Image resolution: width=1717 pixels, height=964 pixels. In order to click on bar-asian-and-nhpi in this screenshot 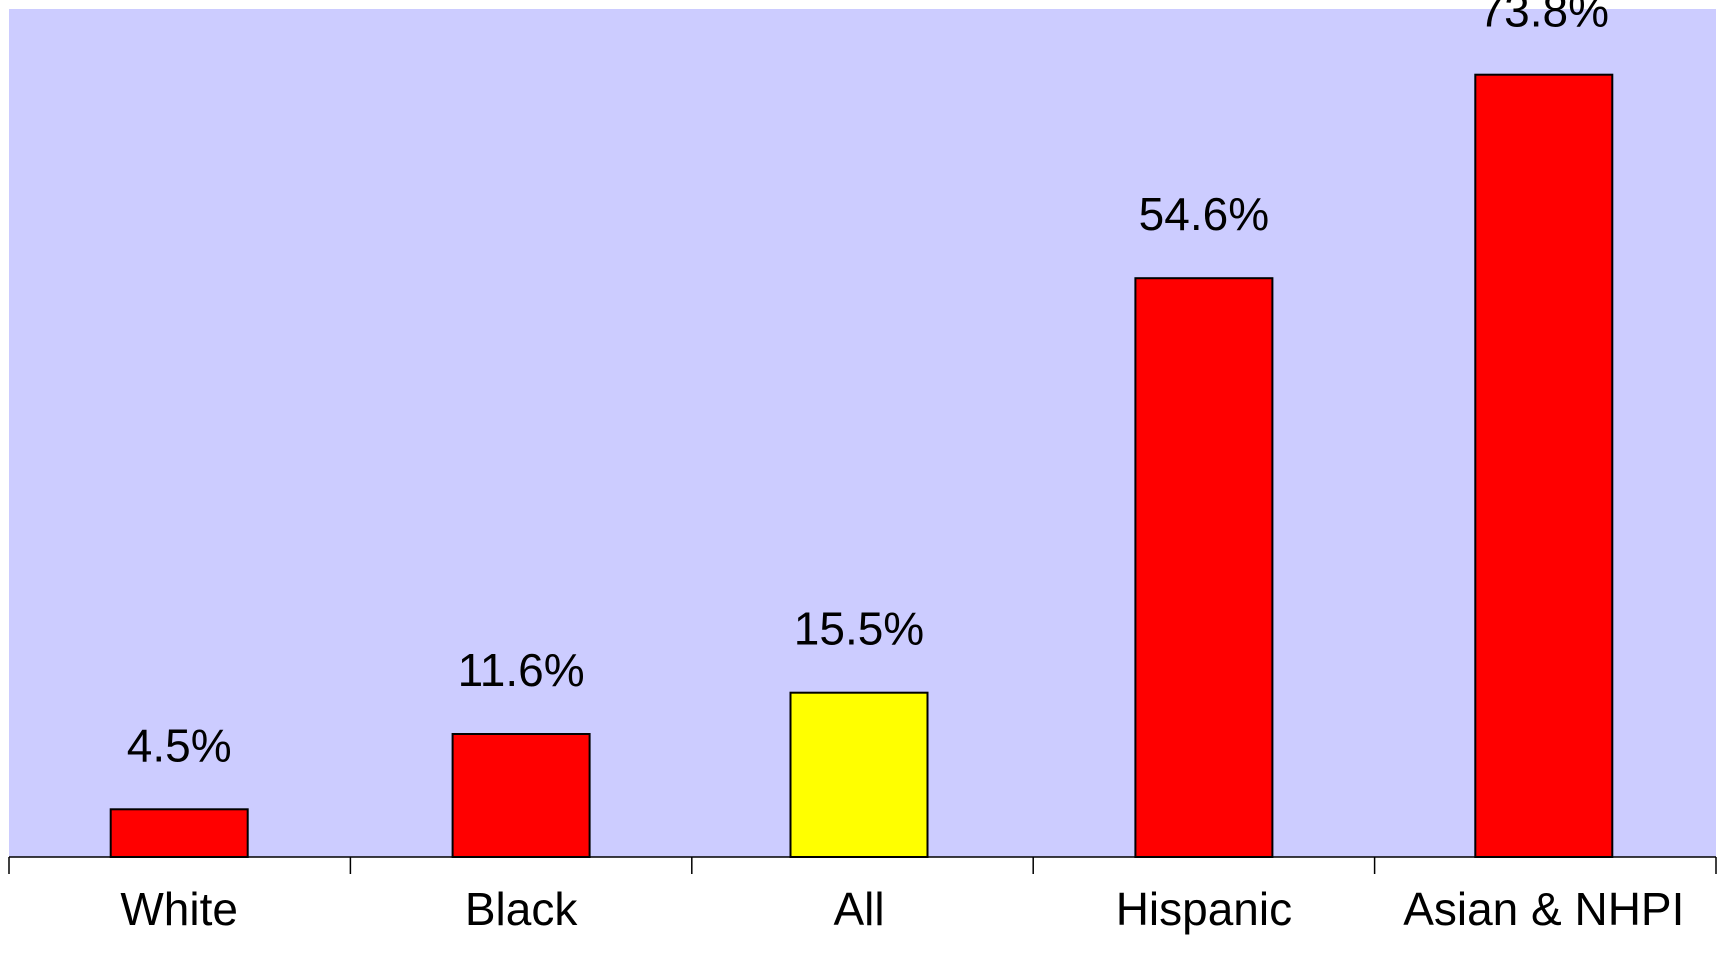, I will do `click(1544, 465)`.